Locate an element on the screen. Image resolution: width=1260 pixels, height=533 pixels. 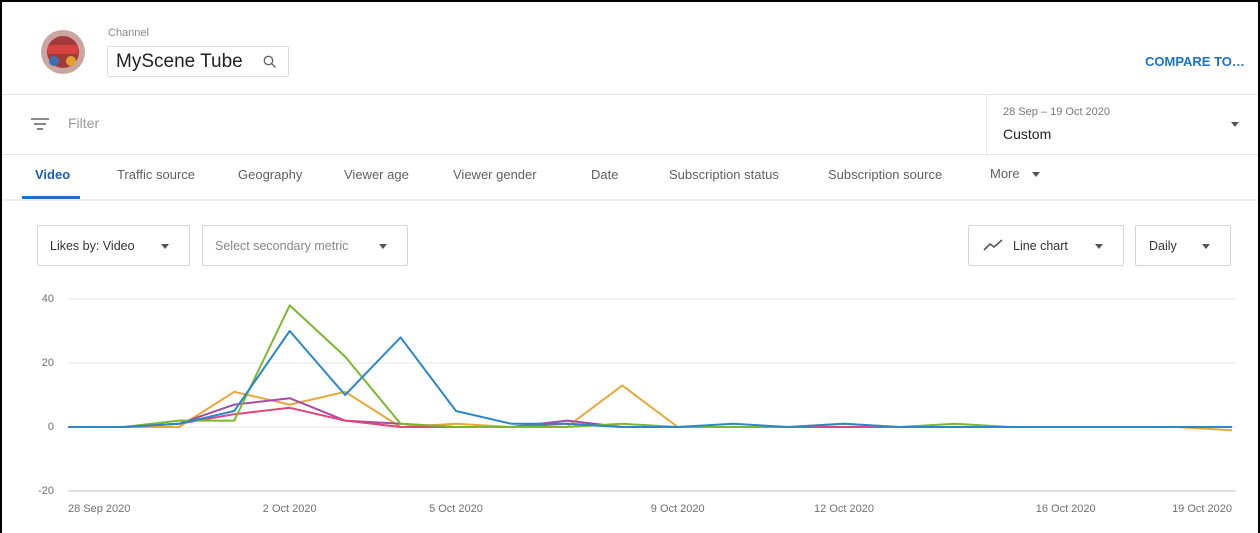
chart-type-select: Line chart is located at coordinates (1046, 245).